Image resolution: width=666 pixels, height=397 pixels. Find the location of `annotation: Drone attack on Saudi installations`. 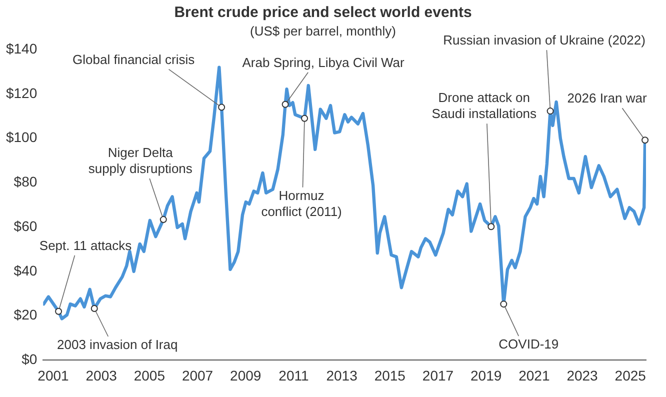

annotation: Drone attack on Saudi installations is located at coordinates (485, 106).